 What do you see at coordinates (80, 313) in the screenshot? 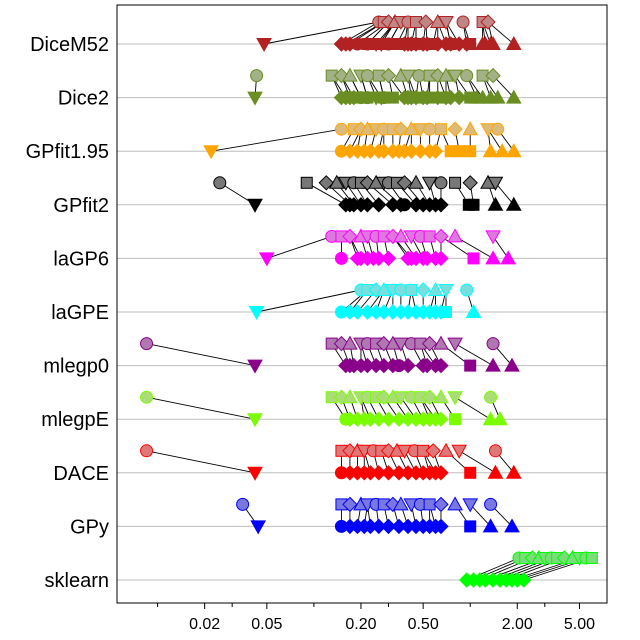
I see `category-label: laGPE` at bounding box center [80, 313].